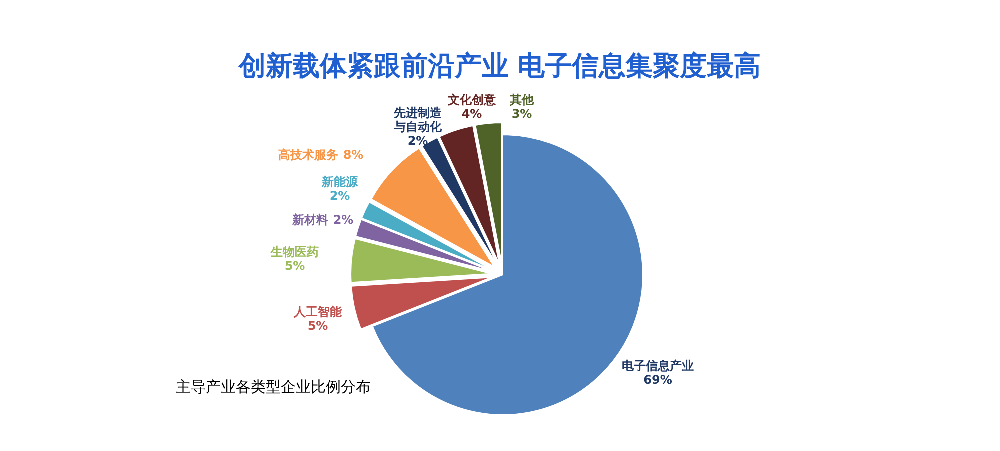 The image size is (1000, 451). What do you see at coordinates (294, 252) in the screenshot?
I see `slice-label: 生物医药` at bounding box center [294, 252].